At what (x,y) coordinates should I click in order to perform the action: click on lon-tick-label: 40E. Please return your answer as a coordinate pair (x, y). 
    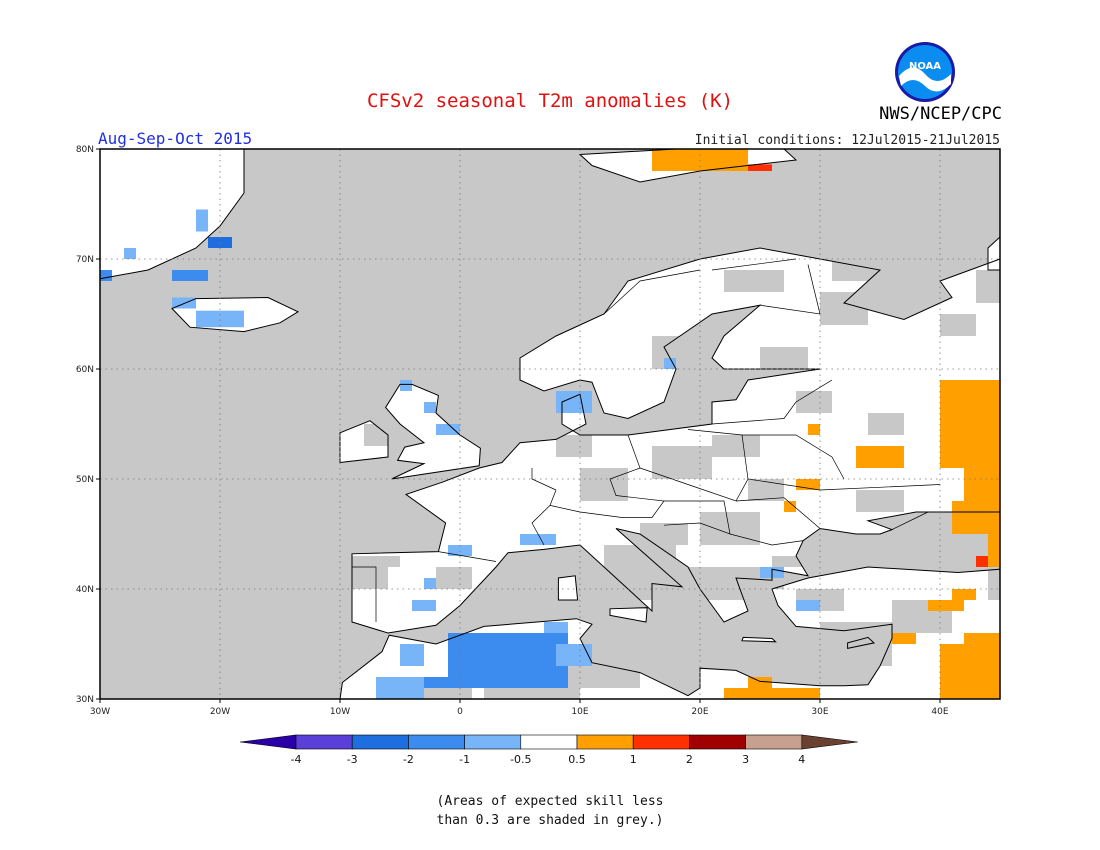
    Looking at the image, I should click on (939, 712).